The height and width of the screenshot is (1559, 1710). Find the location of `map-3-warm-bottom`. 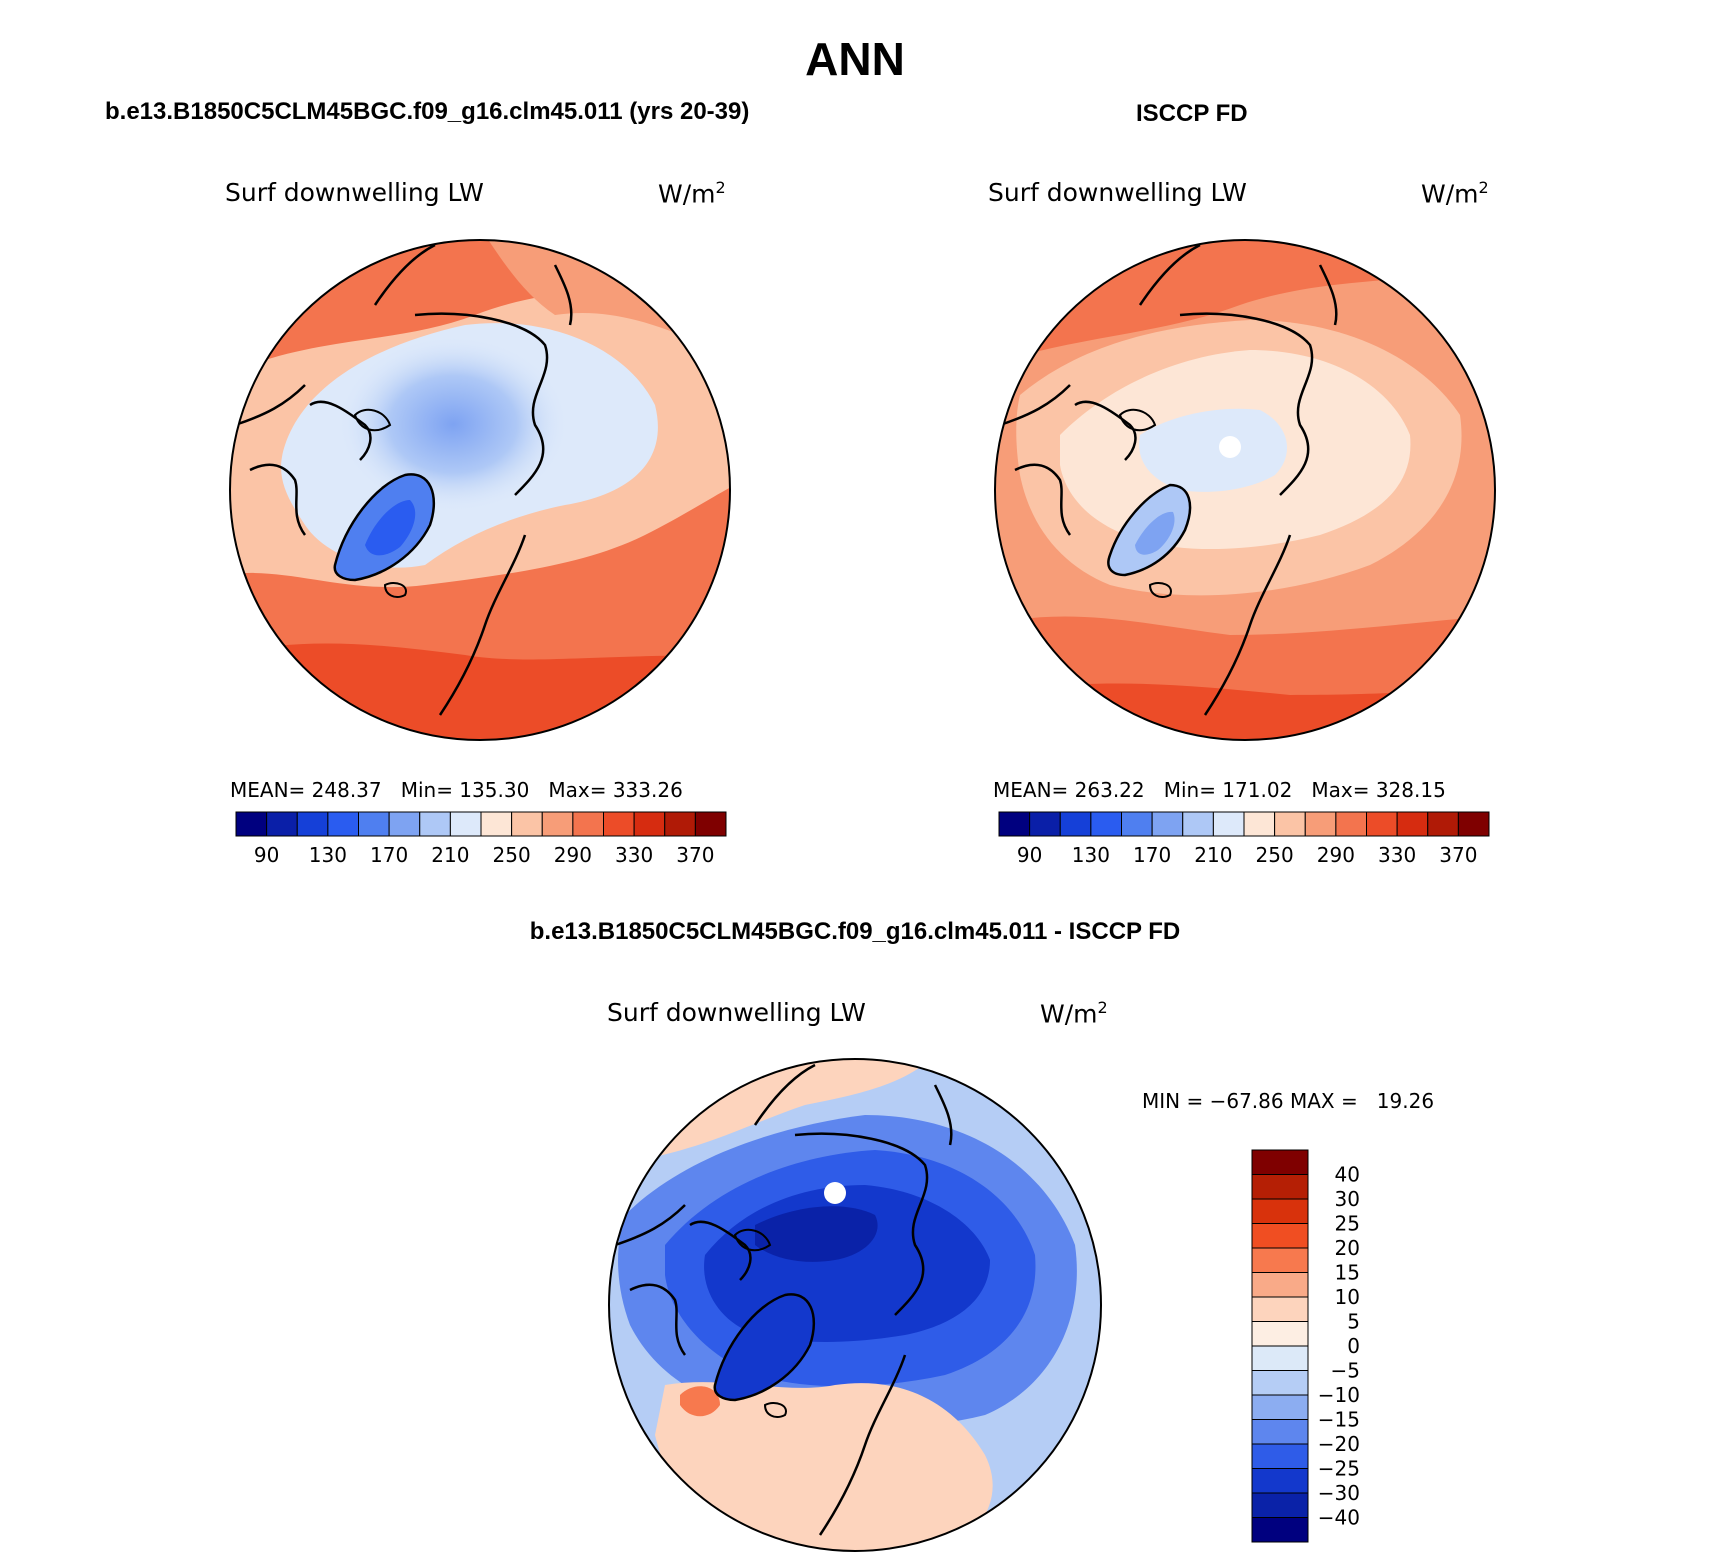

map-3-warm-bottom is located at coordinates (824, 1466).